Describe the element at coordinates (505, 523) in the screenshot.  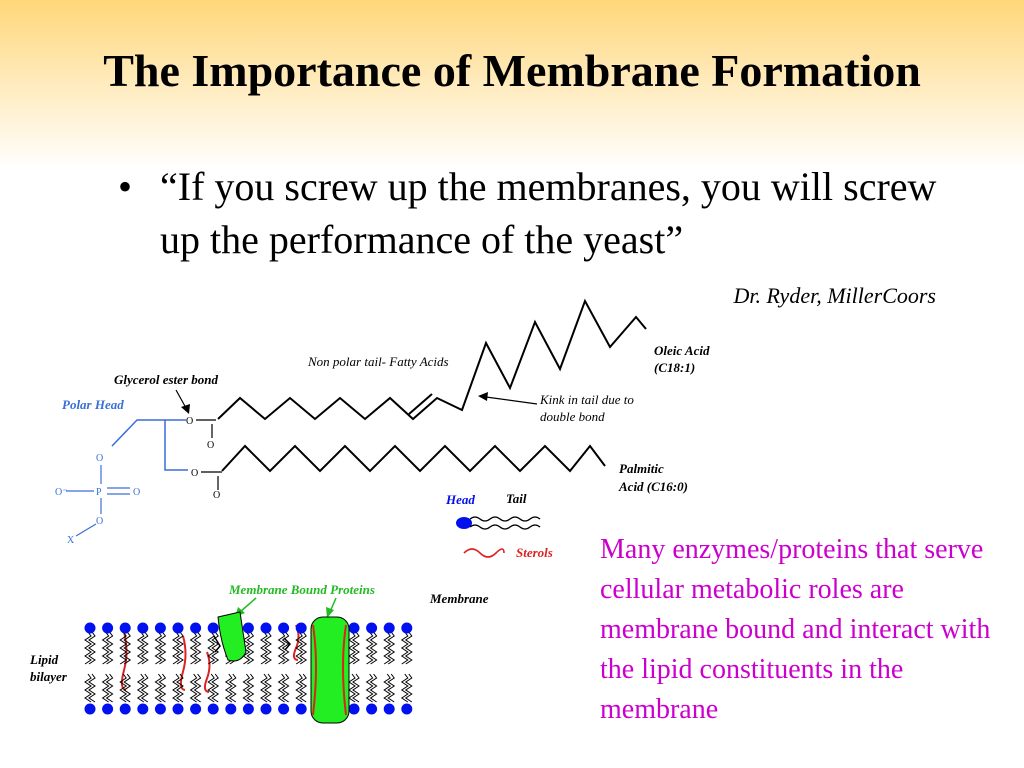
I see `legend-tail-icon` at that location.